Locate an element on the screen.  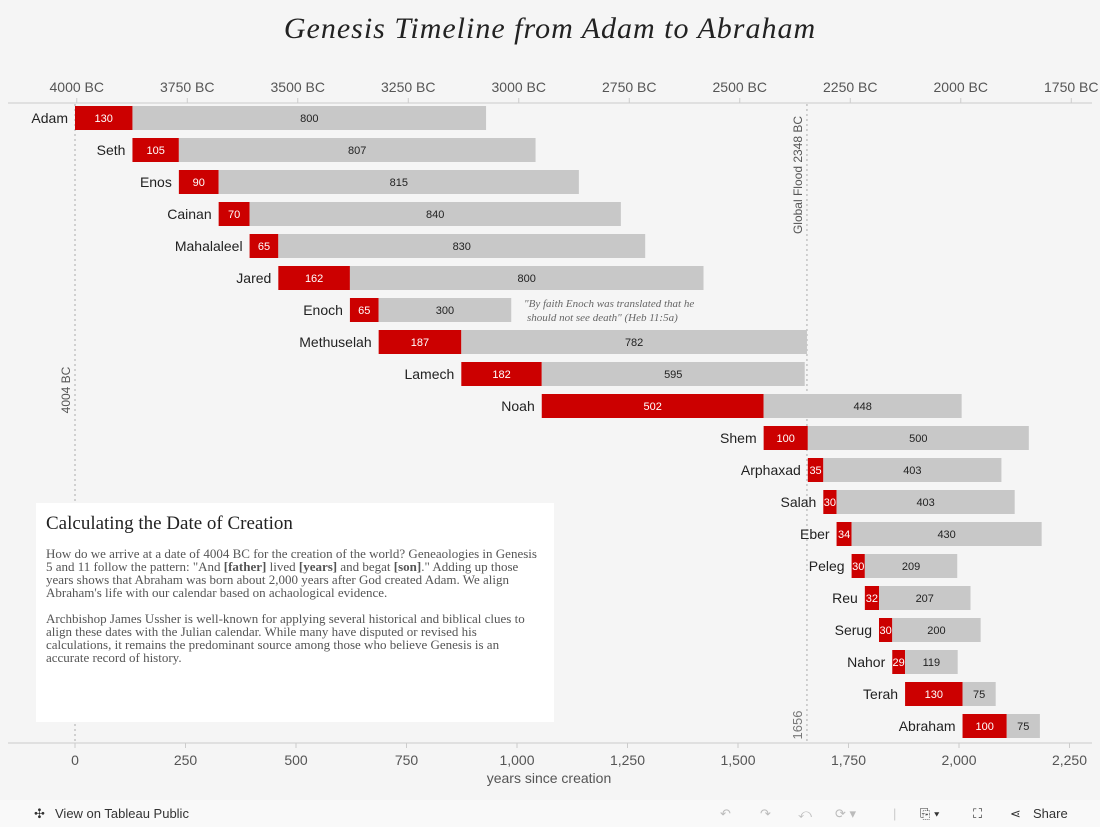
row-label: Salah is located at coordinates (798, 502).